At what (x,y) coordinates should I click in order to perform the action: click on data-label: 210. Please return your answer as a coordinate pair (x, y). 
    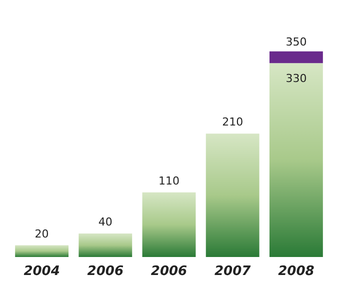
    Looking at the image, I should click on (233, 122).